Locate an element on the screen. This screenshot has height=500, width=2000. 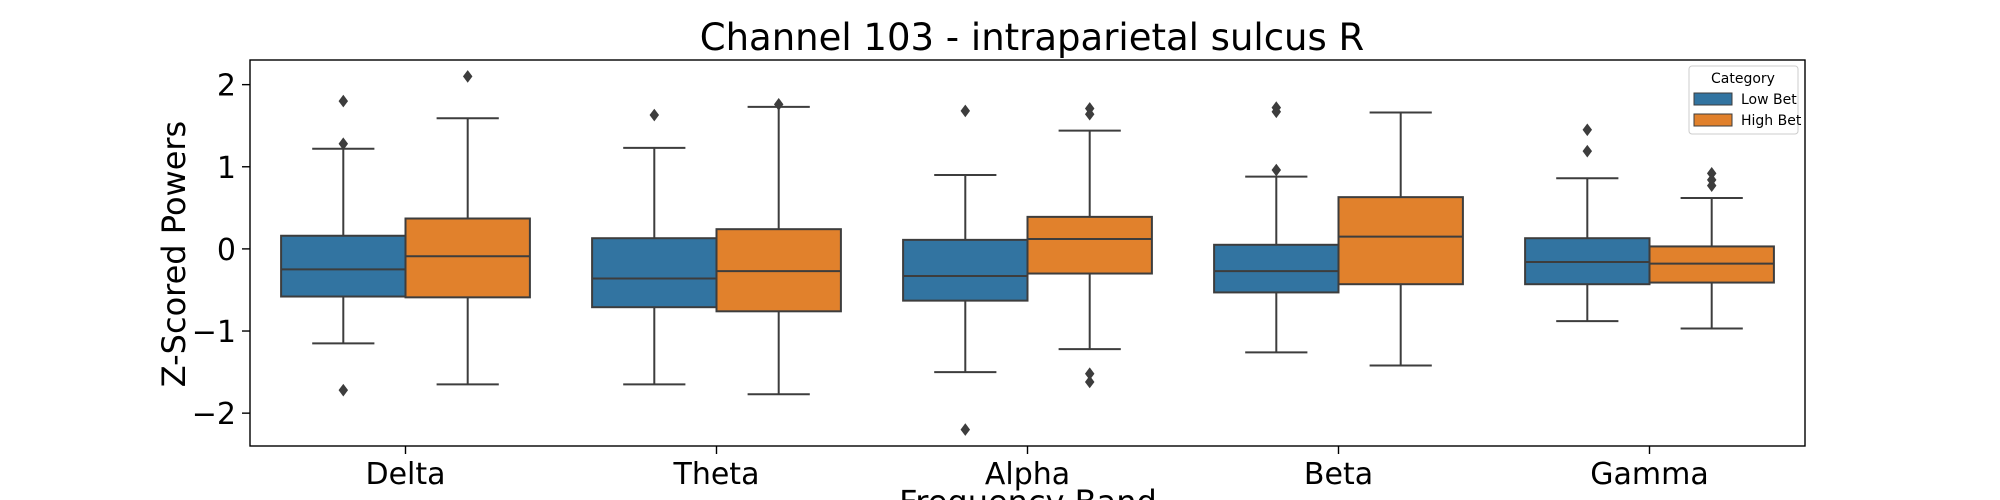
x-tick-label: Beta is located at coordinates (1338, 474).